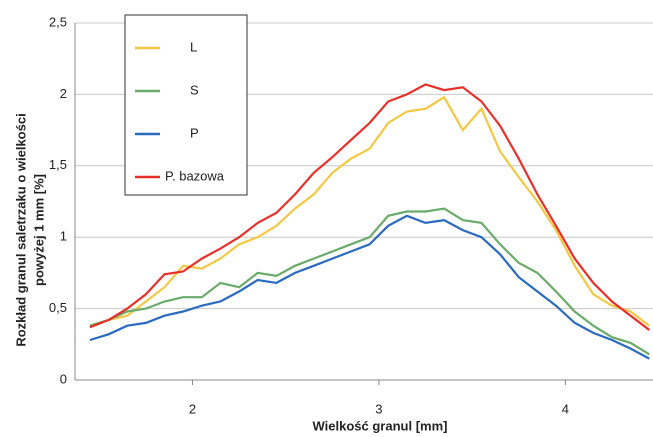  I want to click on y-tick-label: 0, so click(63, 378).